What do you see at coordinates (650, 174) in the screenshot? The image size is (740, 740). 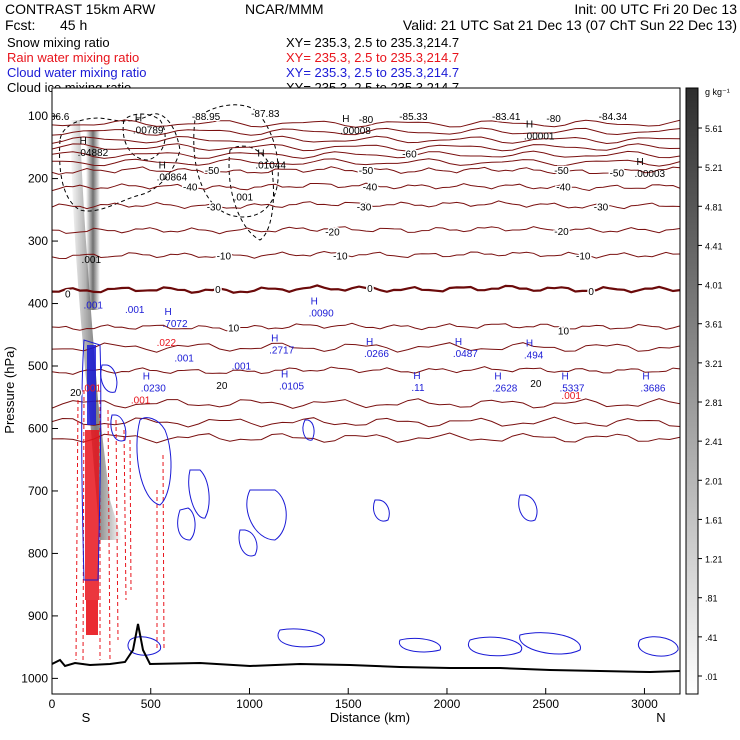 I see `extremum-value: .00003` at bounding box center [650, 174].